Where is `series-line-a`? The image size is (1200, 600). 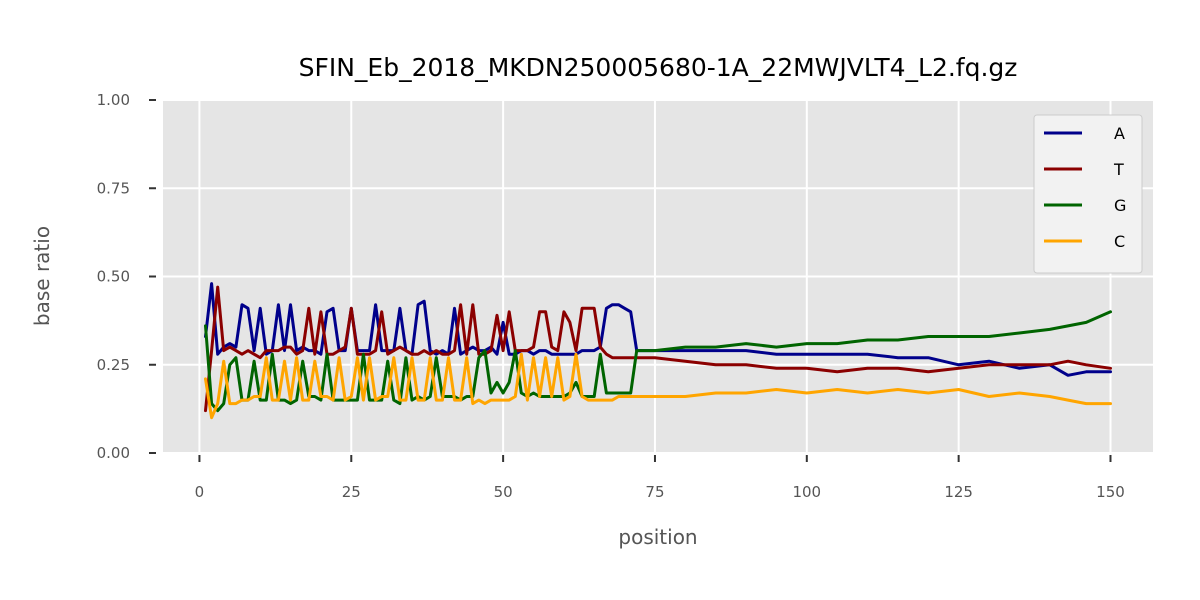 series-line-a is located at coordinates (658, 329).